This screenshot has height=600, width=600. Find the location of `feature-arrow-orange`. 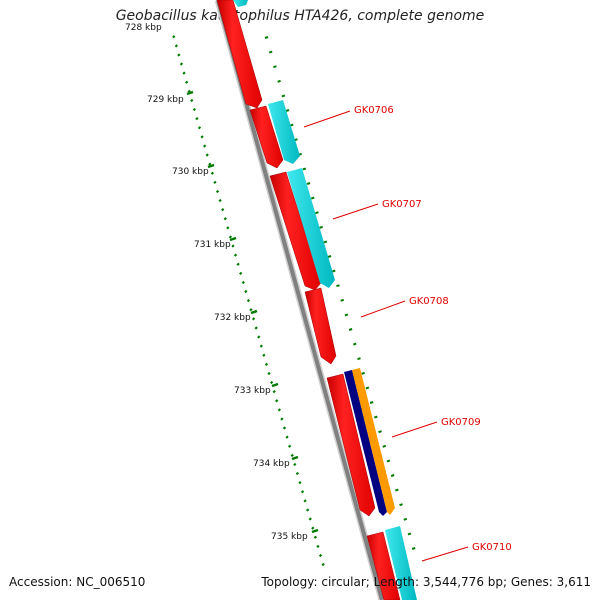

feature-arrow-orange is located at coordinates (373, 441).